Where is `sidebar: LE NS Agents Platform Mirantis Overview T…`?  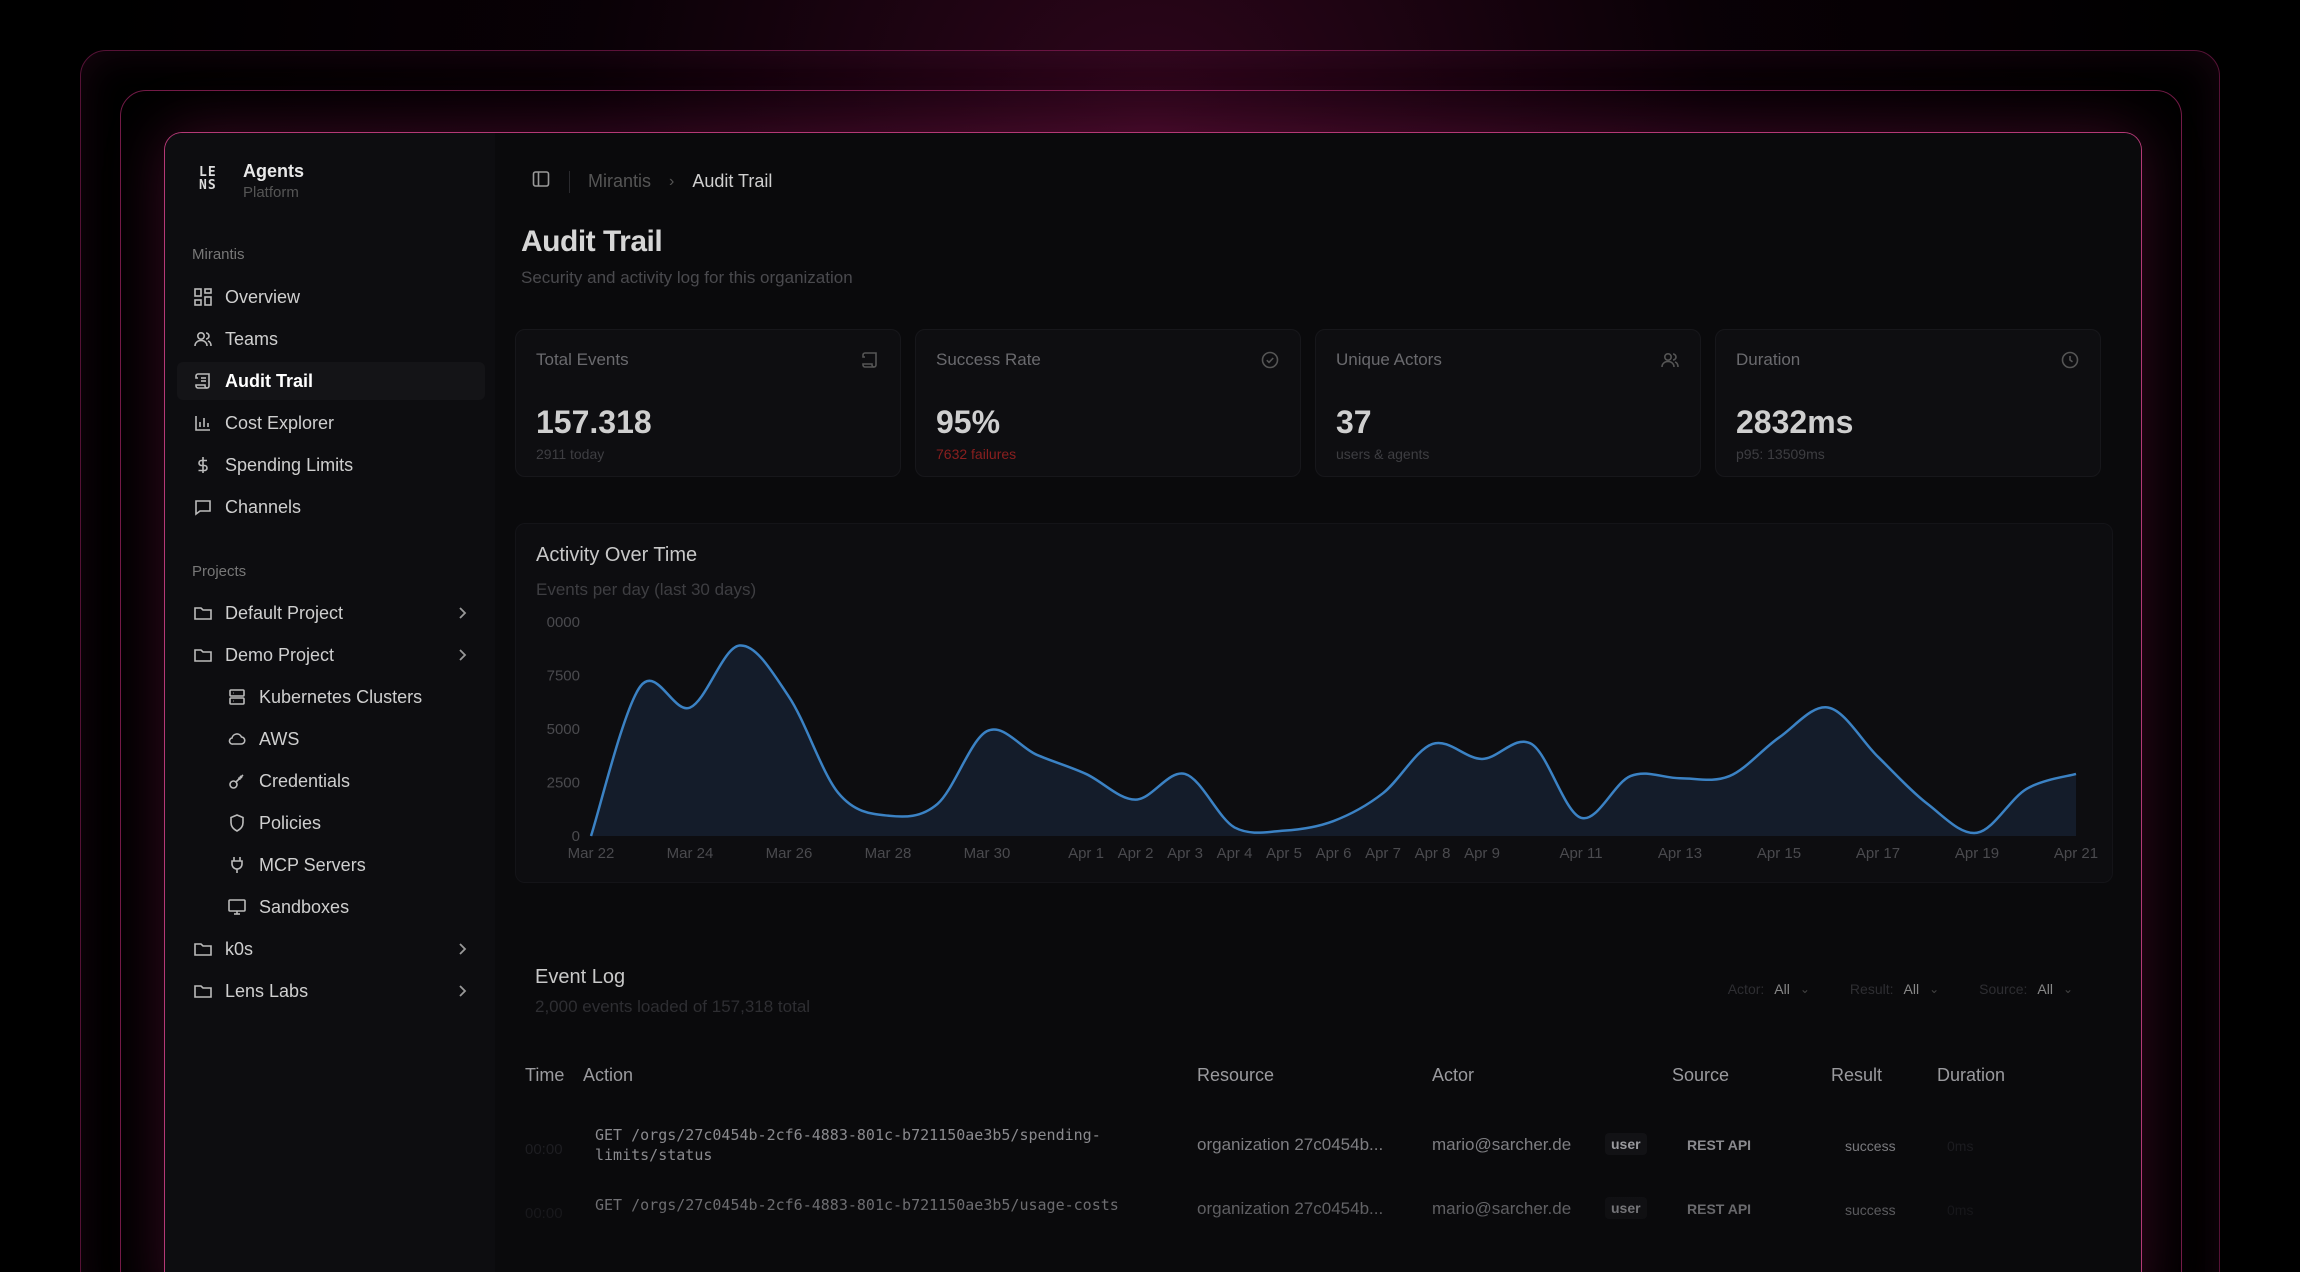 sidebar: LE NS Agents Platform Mirantis Overview T… is located at coordinates (330, 702).